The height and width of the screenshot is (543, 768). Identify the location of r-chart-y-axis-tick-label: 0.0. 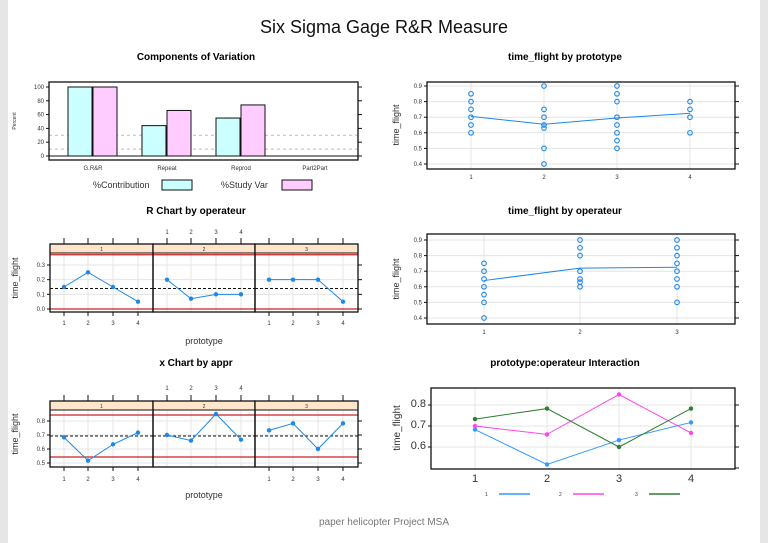
(41, 310).